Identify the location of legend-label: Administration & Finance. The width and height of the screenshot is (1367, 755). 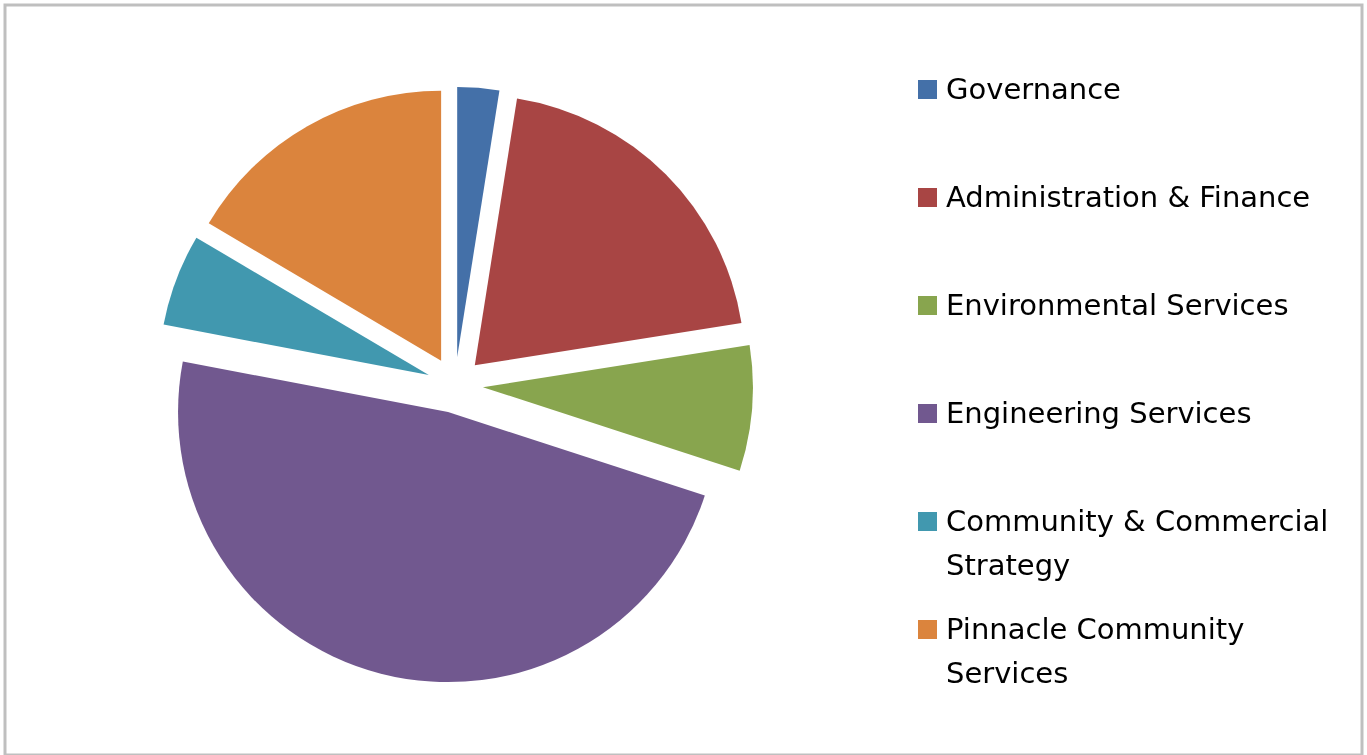
(1128, 197).